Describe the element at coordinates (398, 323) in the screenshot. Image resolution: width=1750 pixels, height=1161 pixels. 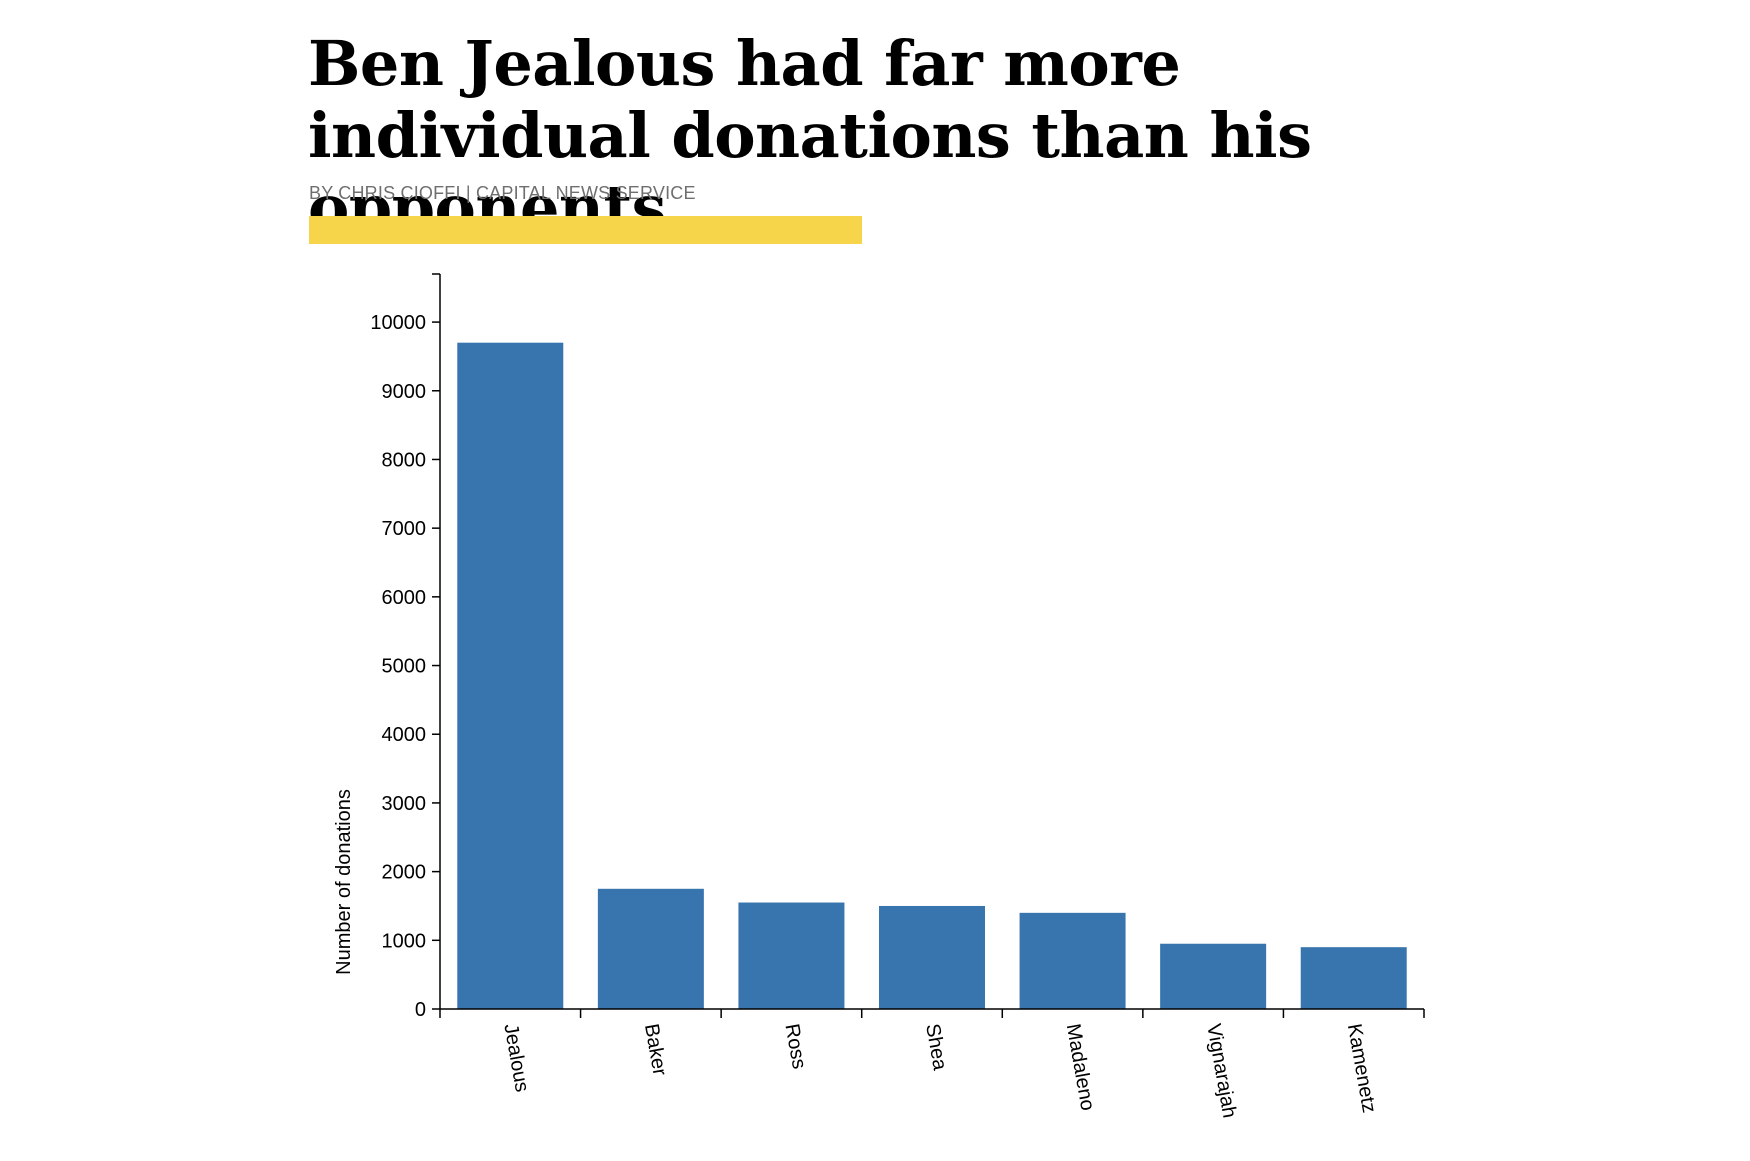
I see `y-tick-label: 10000` at that location.